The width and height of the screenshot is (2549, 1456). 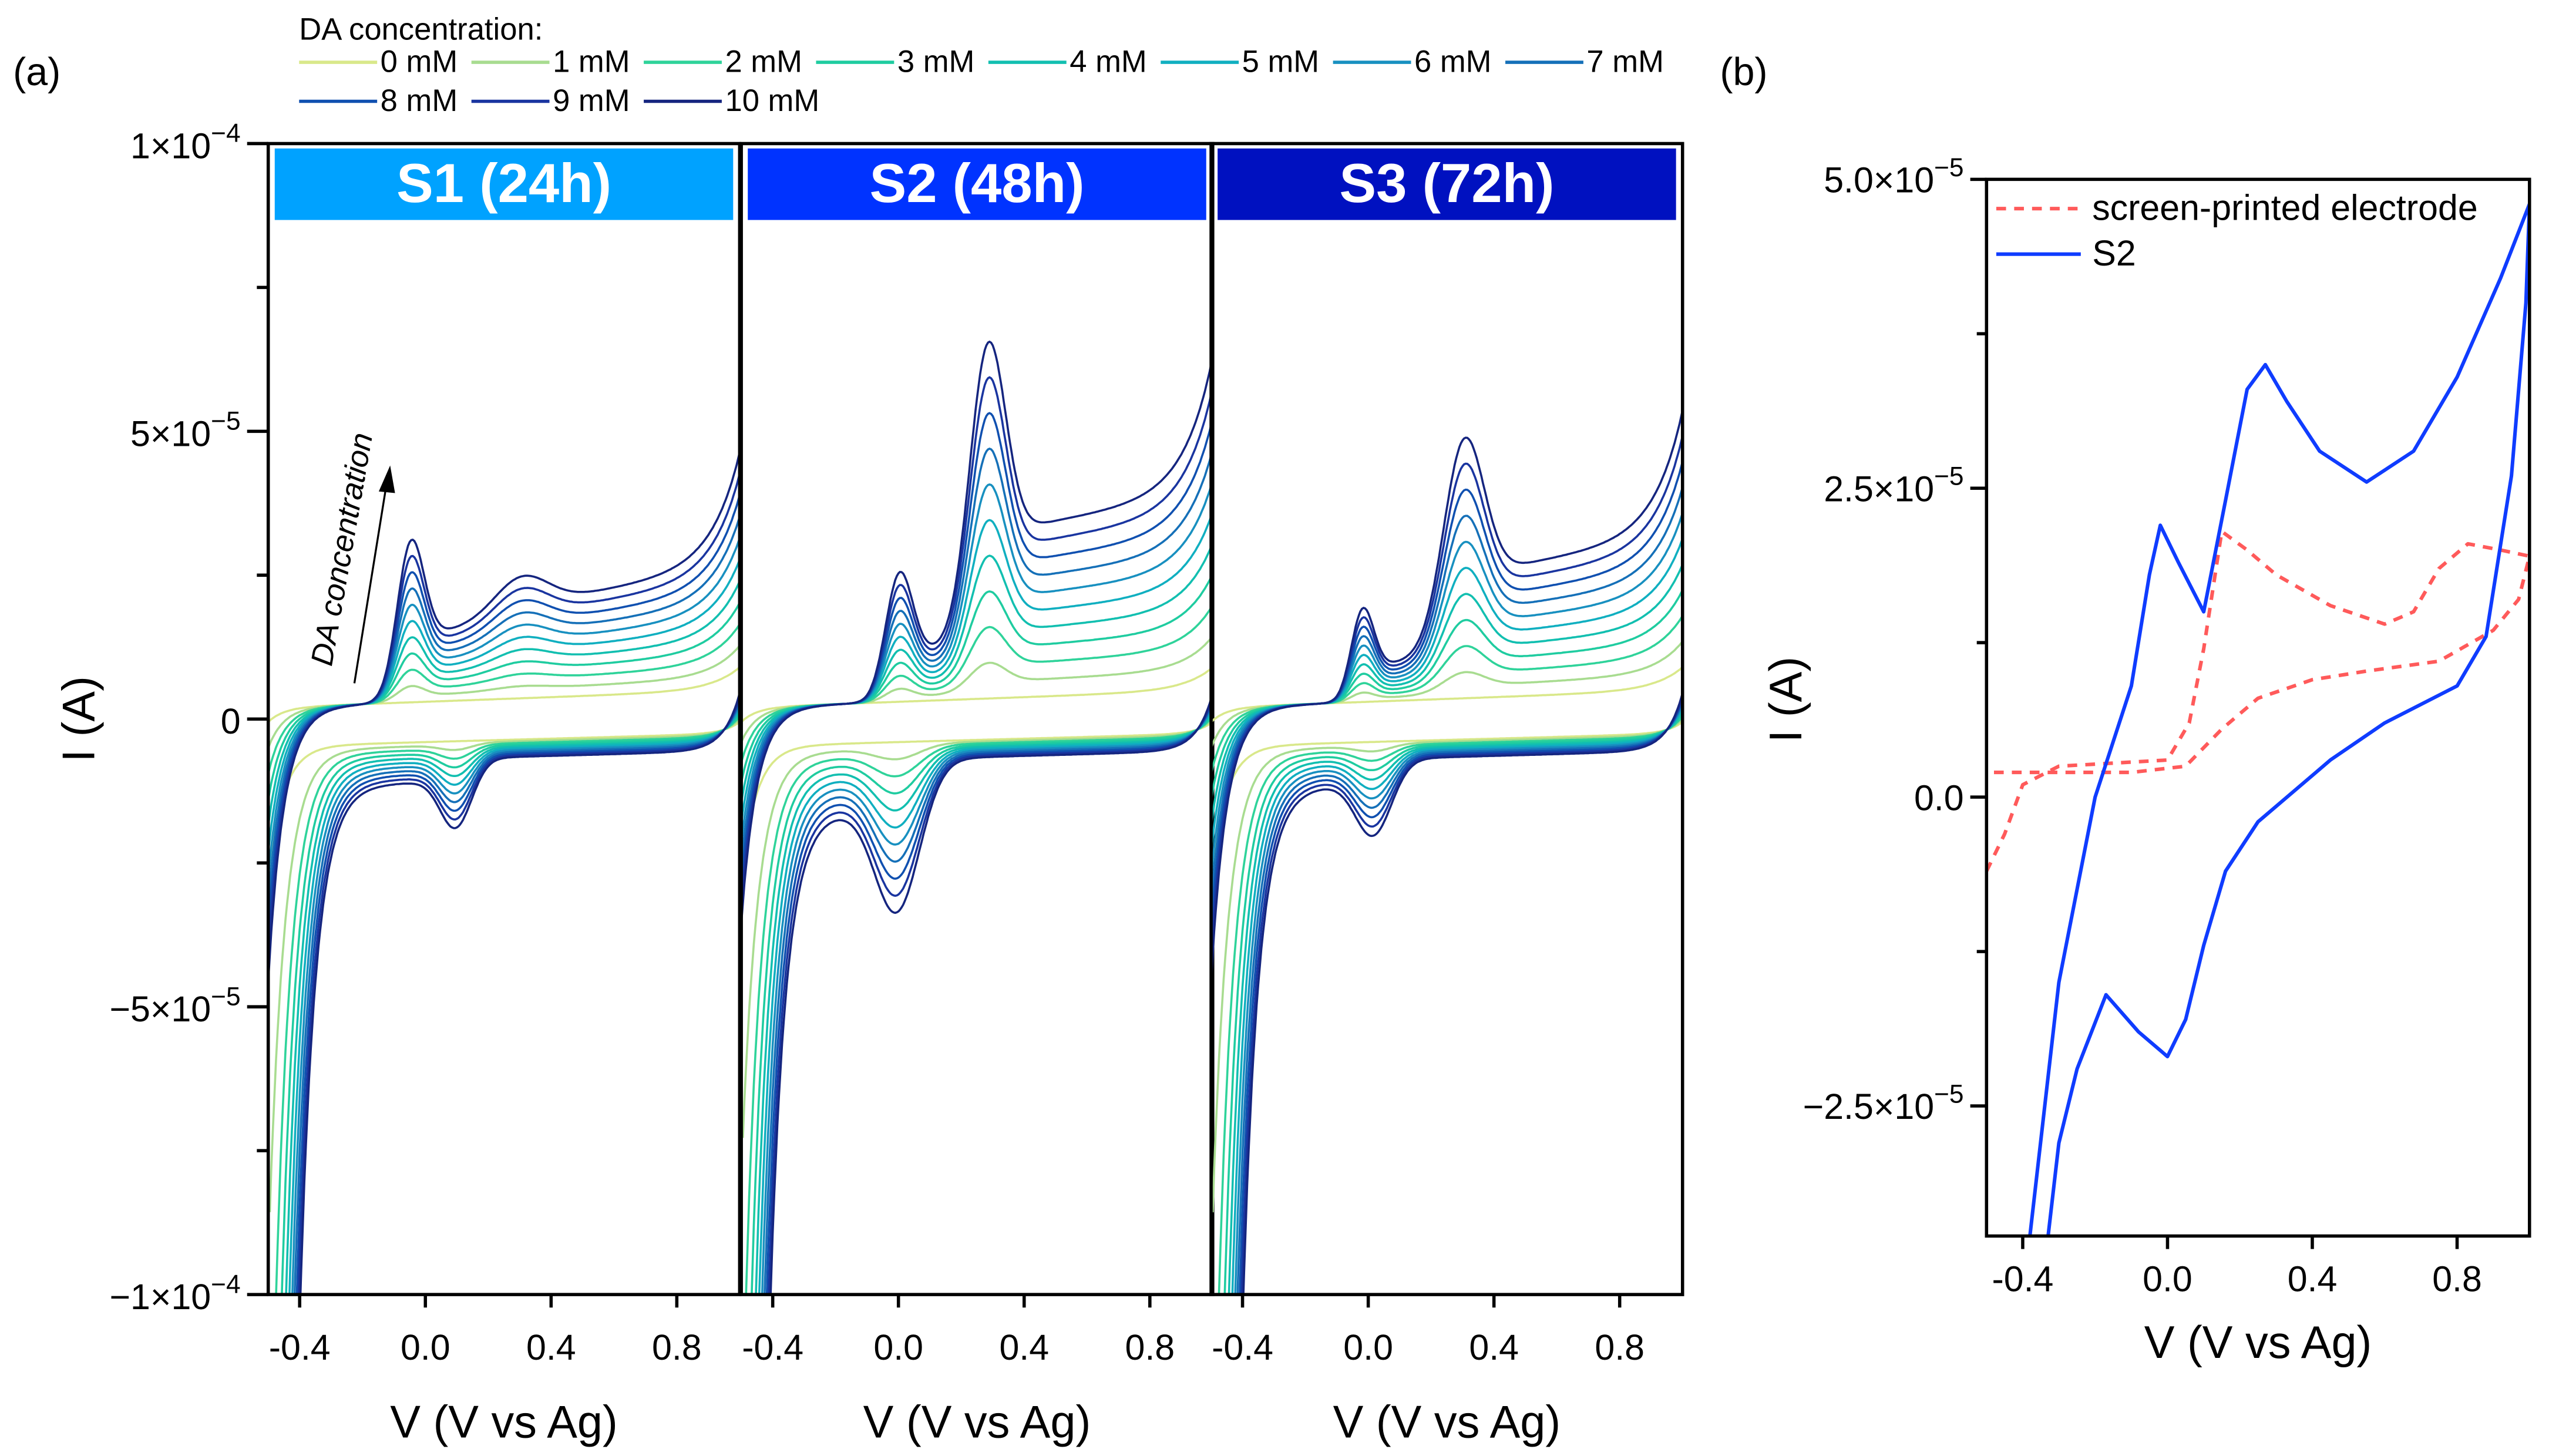 What do you see at coordinates (370, 582) in the screenshot?
I see `annotation-arrow` at bounding box center [370, 582].